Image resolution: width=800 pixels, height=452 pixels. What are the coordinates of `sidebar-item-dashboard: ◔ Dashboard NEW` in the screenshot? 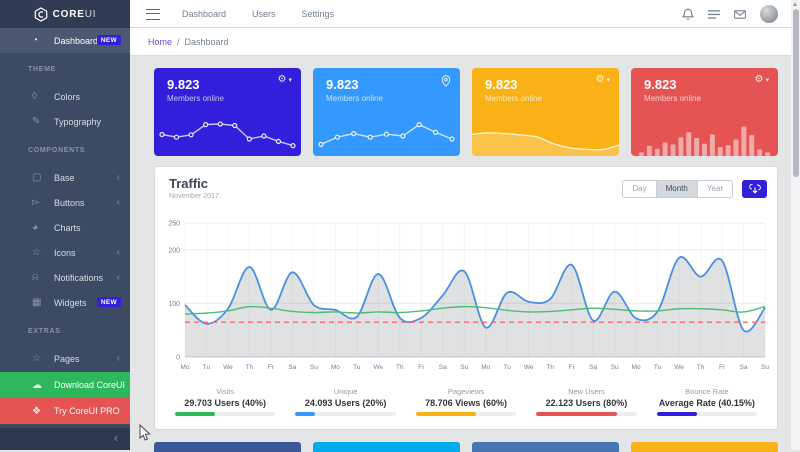 It's located at (65, 40).